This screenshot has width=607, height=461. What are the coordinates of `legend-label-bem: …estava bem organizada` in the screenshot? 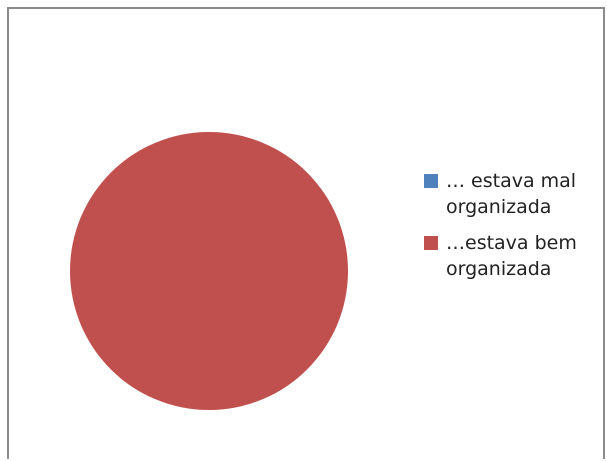 It's located at (511, 256).